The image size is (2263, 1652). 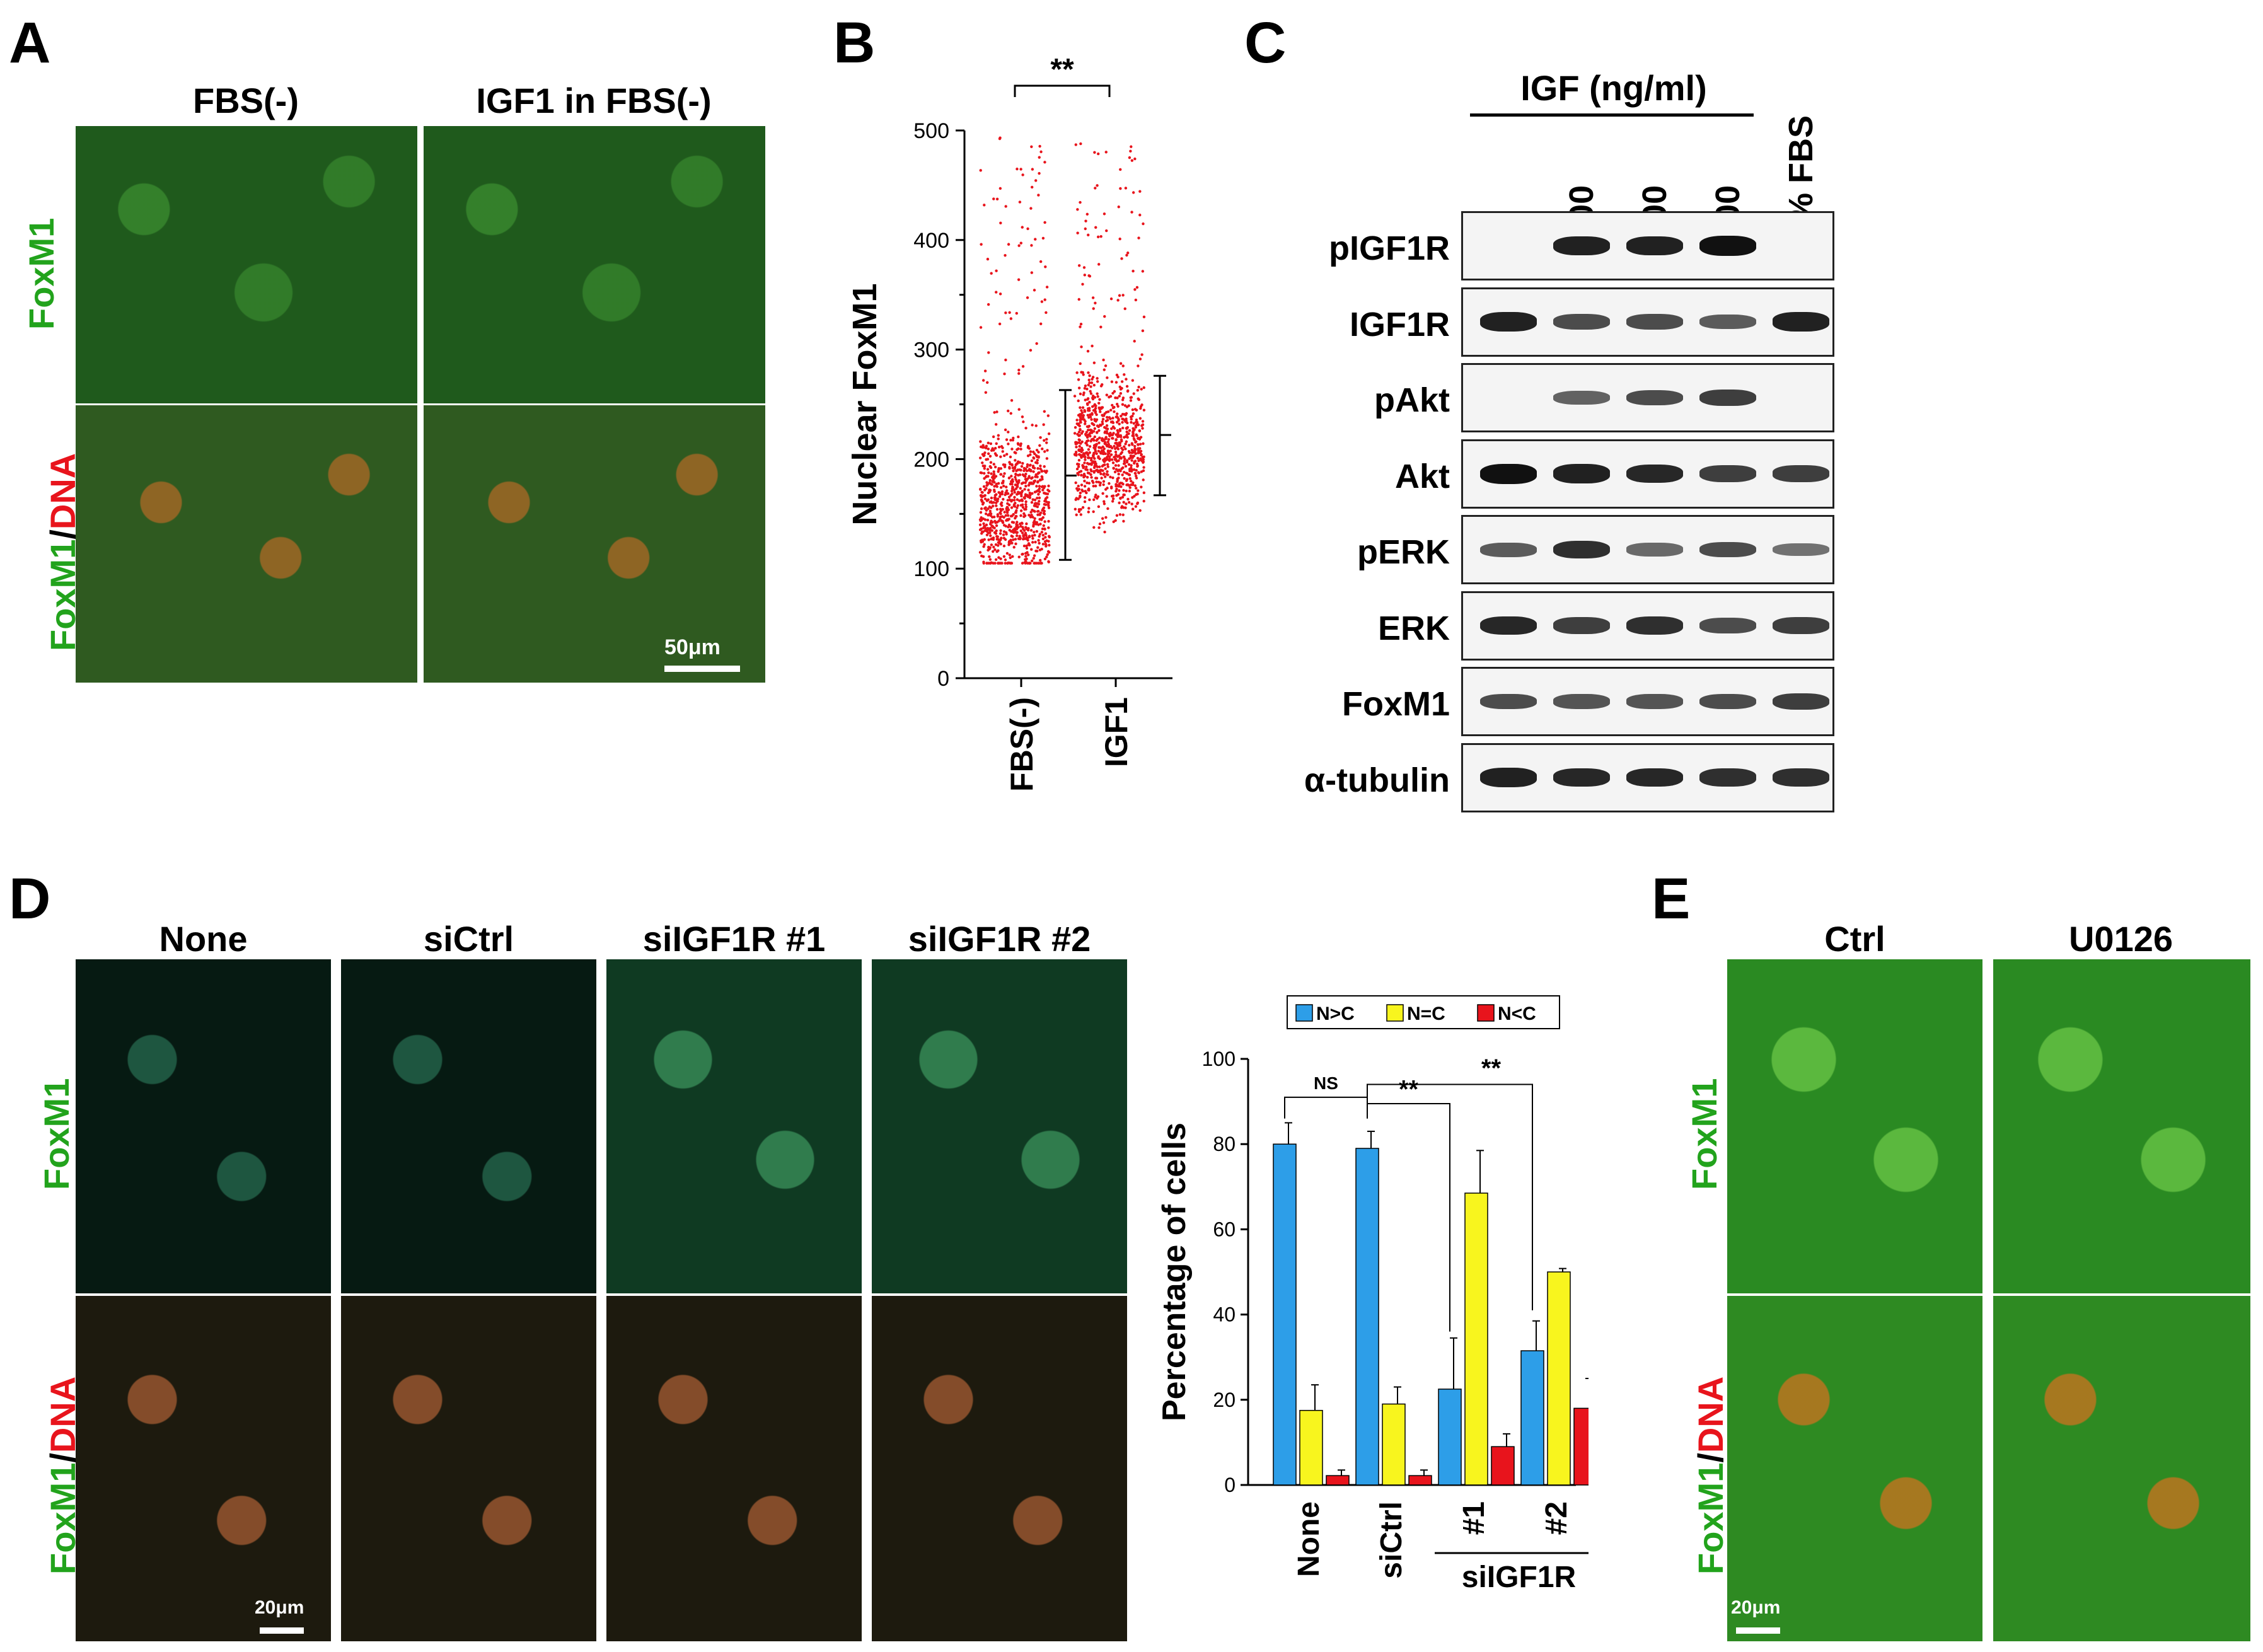 I want to click on y-tick-label: 20, so click(x=1224, y=1400).